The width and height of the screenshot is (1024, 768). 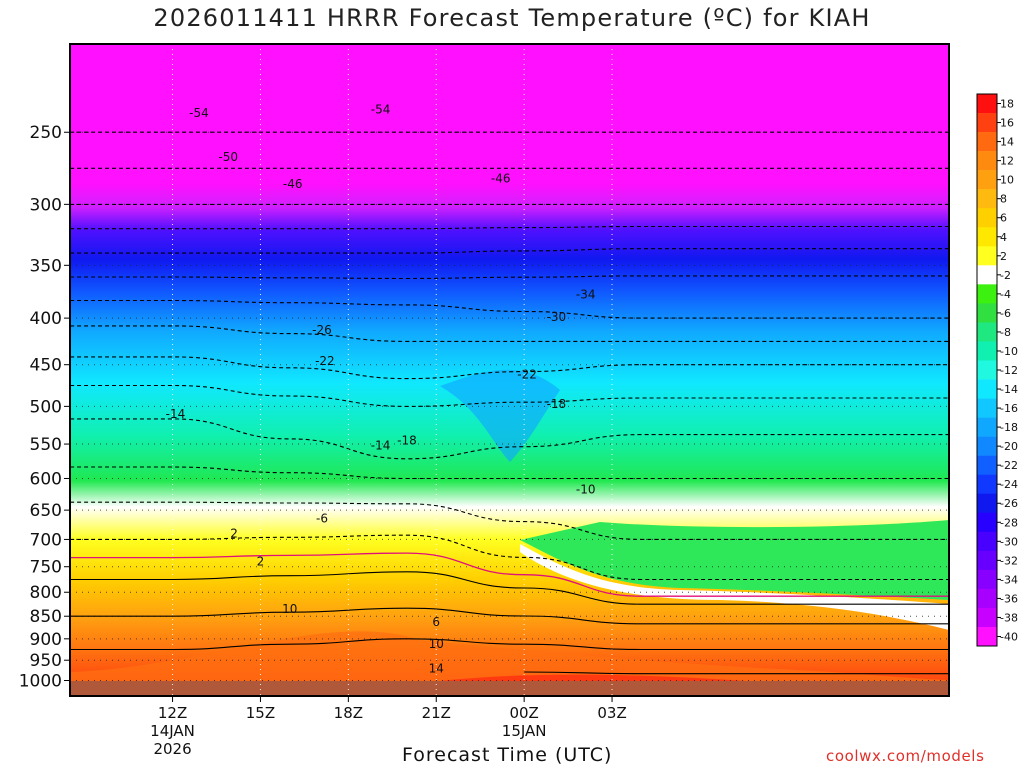 What do you see at coordinates (46, 445) in the screenshot?
I see `y-tick-label: 550` at bounding box center [46, 445].